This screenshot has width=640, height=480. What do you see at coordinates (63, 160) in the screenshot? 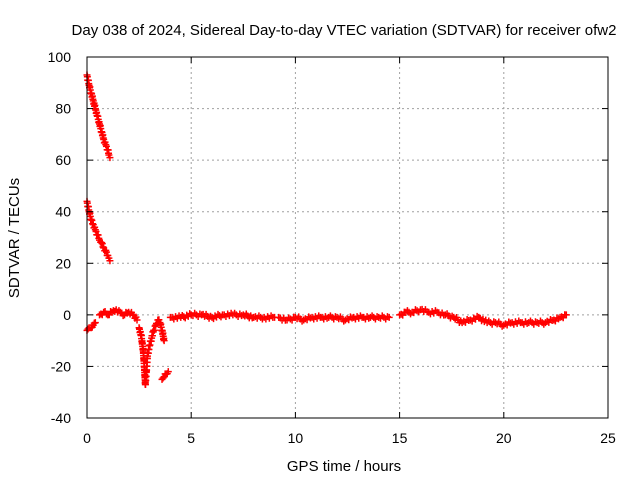
I see `y-tick-label: 60` at bounding box center [63, 160].